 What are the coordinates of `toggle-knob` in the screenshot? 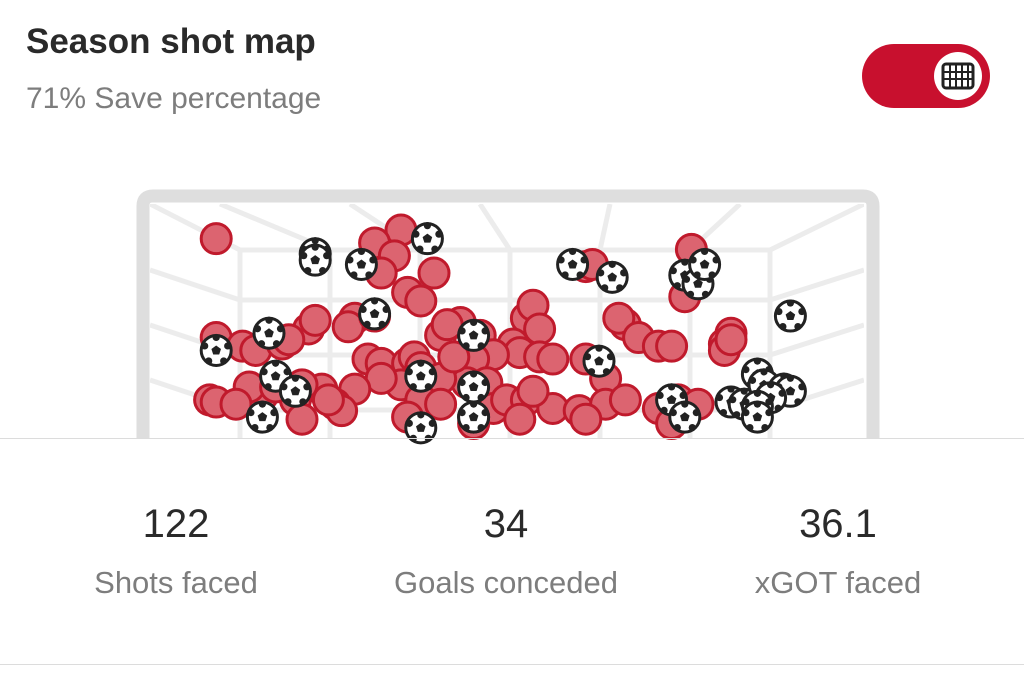 It's located at (958, 76).